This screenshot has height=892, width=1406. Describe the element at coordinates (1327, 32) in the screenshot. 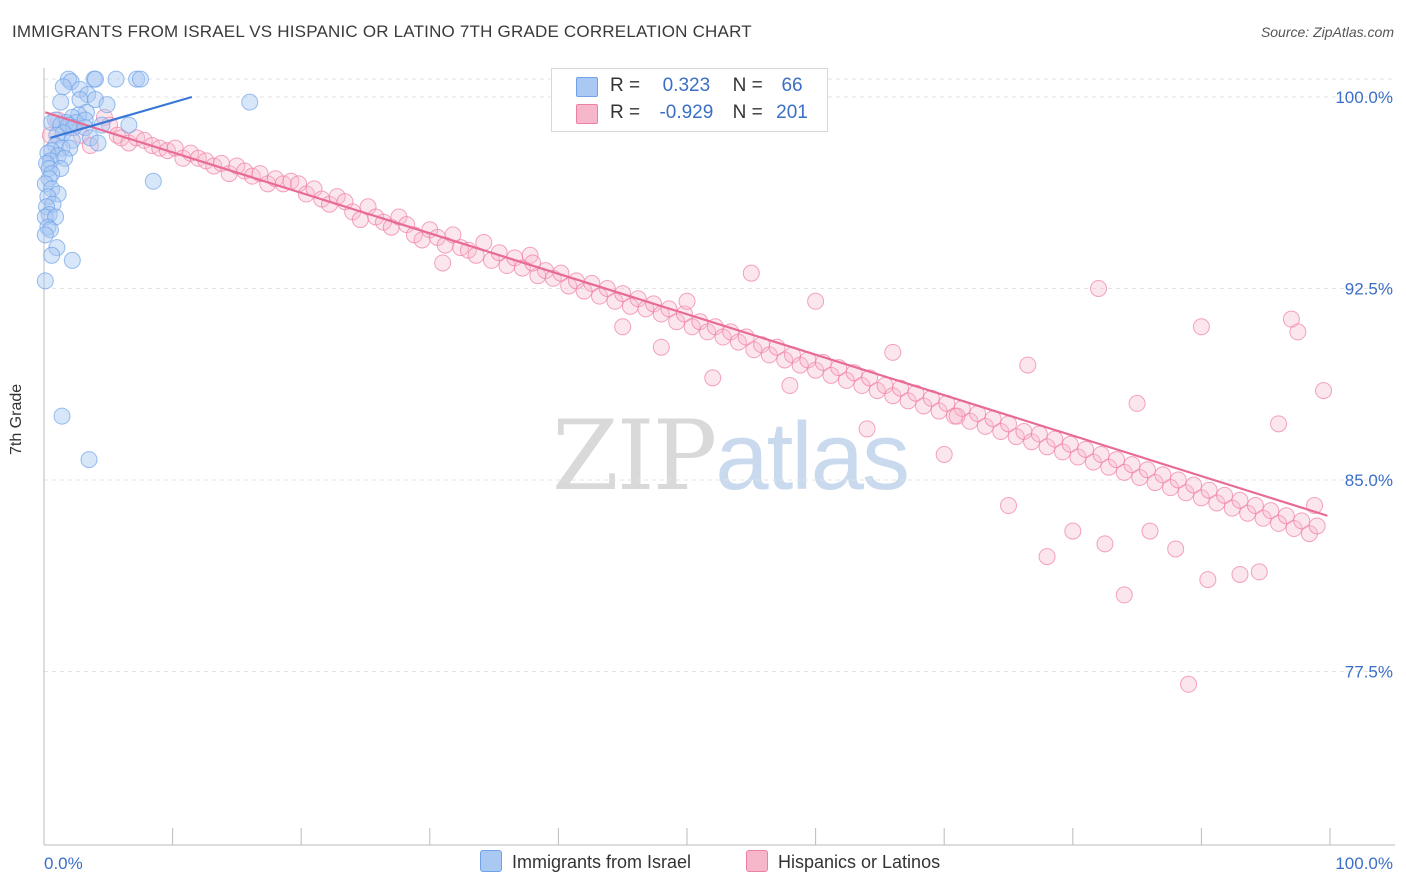

I see `source-label: Source: ZipAtlas.com` at that location.